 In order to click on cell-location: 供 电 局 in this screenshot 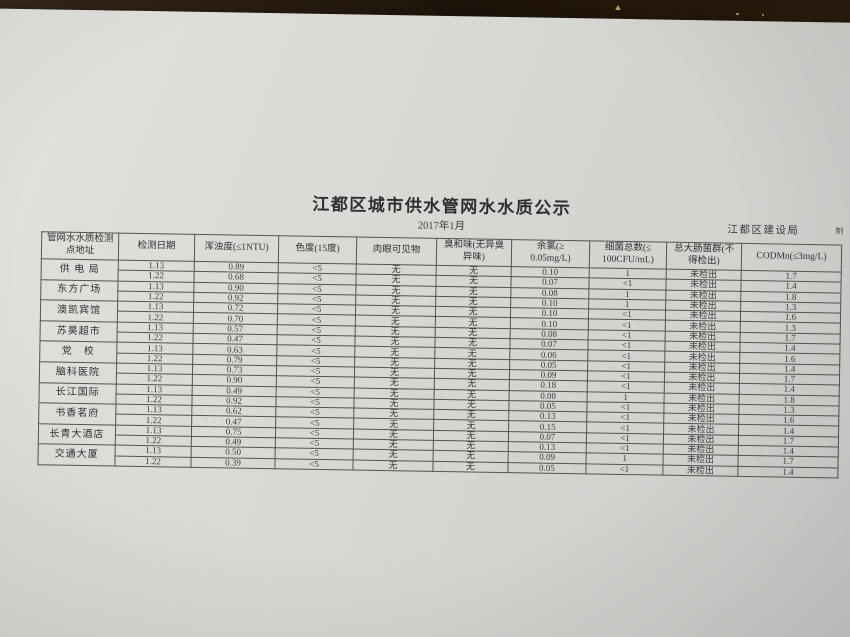, I will do `click(80, 269)`.